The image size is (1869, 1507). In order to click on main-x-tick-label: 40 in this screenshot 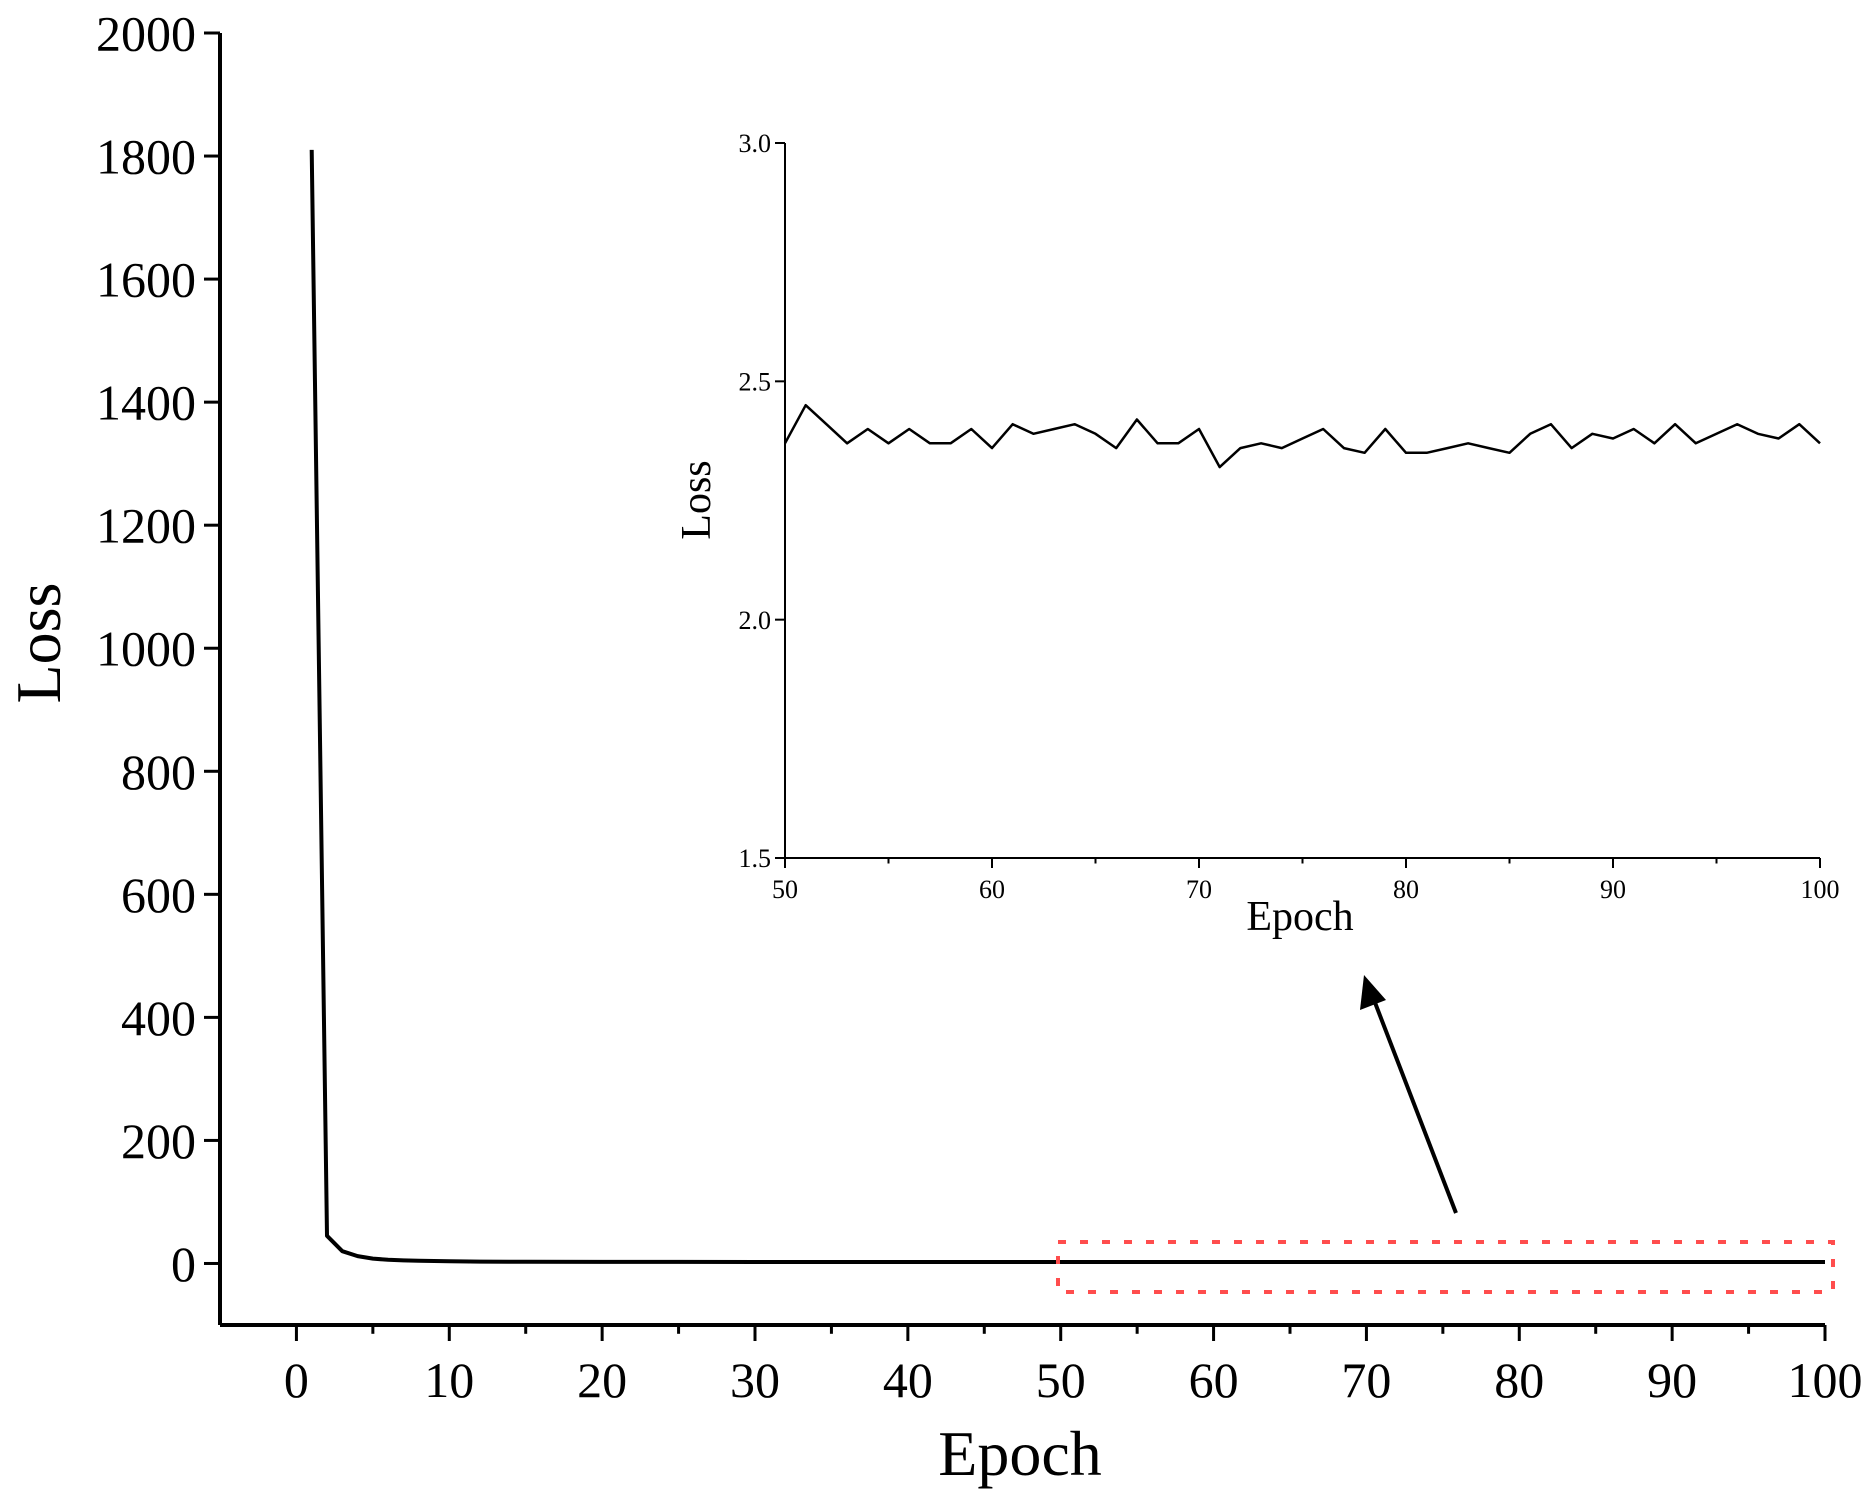, I will do `click(908, 1380)`.